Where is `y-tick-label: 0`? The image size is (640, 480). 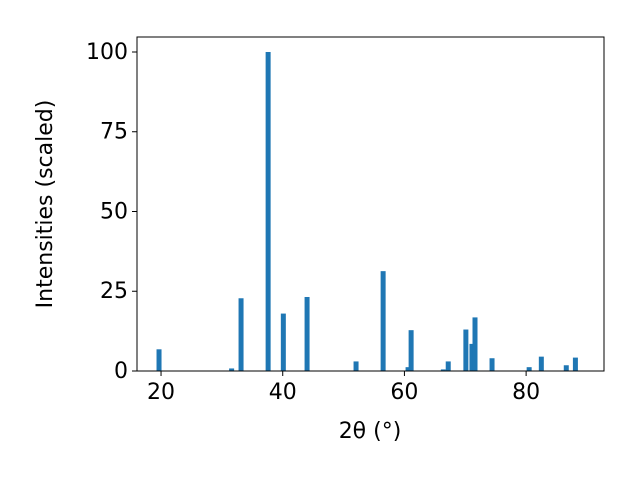
y-tick-label: 0 is located at coordinates (121, 371).